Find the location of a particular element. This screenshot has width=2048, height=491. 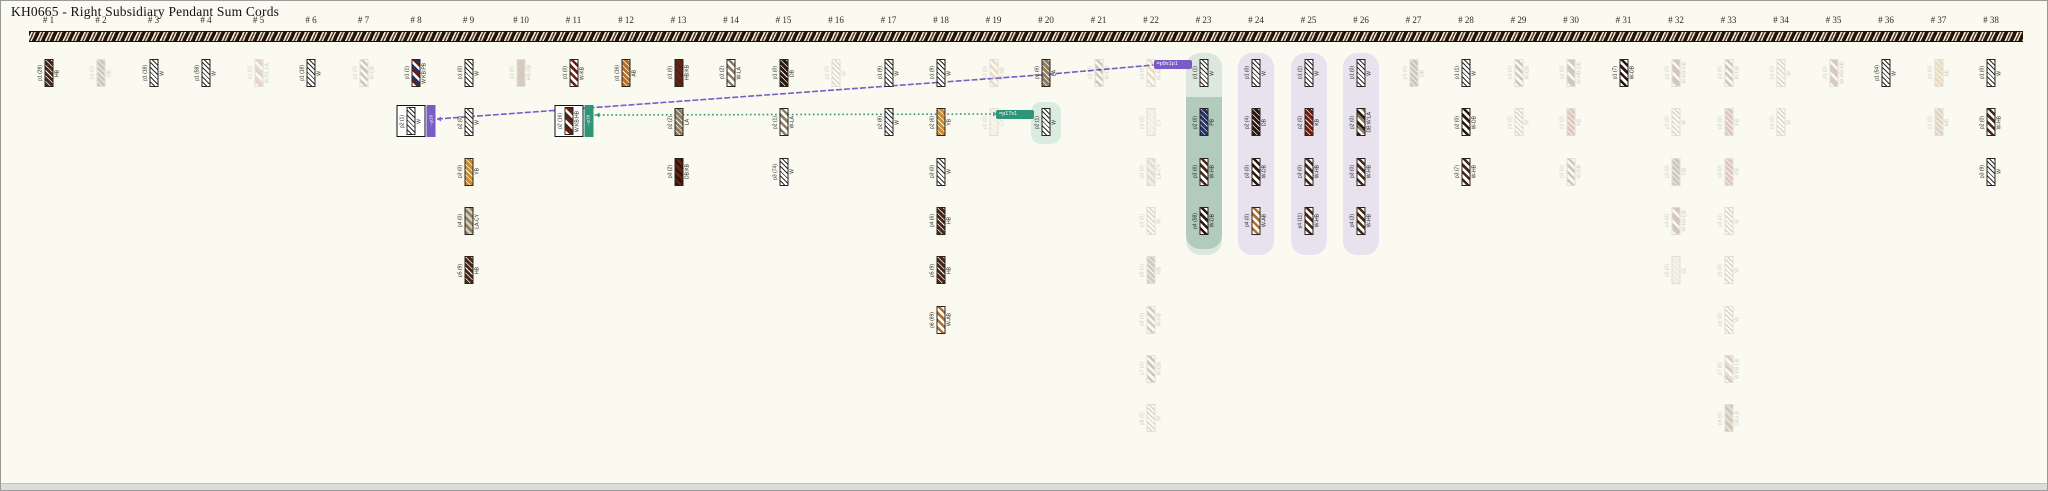

pendant-cord: p1 (0) W-RL:LA is located at coordinates (258, 73).